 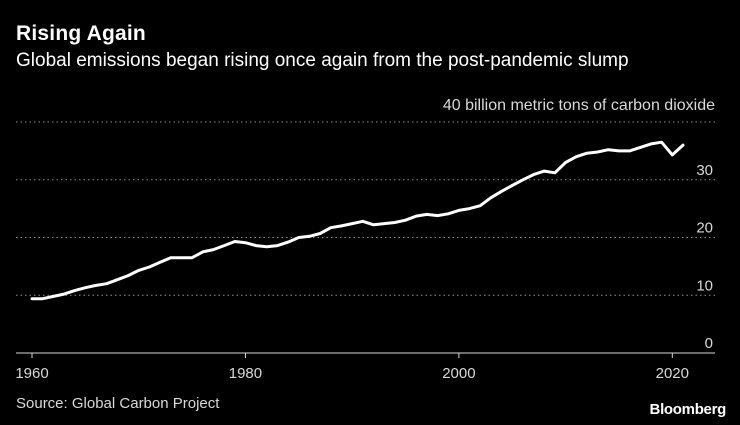 What do you see at coordinates (31, 373) in the screenshot?
I see `x-tick-label-1960: 1960` at bounding box center [31, 373].